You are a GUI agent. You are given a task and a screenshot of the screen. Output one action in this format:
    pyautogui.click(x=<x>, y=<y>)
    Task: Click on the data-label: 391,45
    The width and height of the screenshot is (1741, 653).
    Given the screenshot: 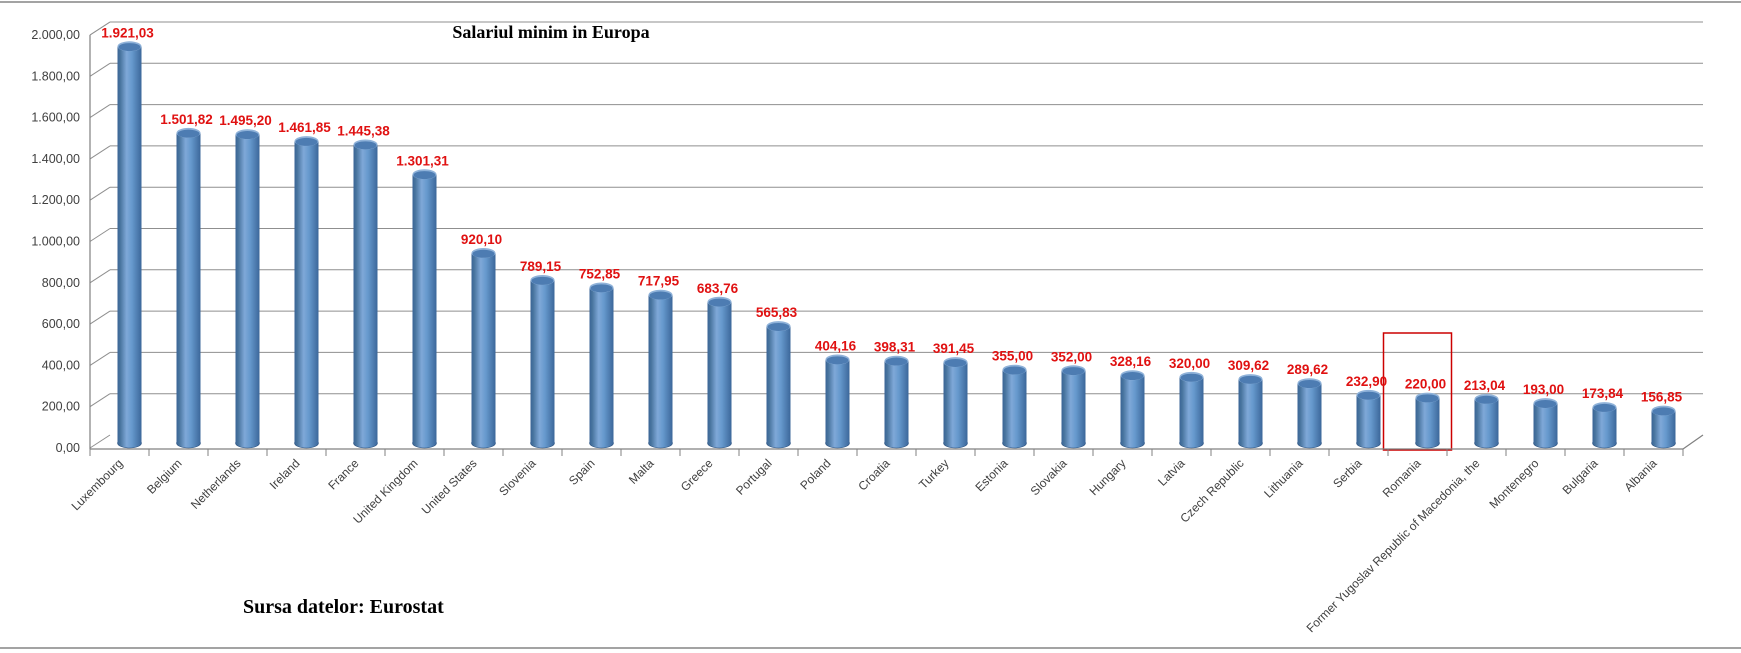 What is the action you would take?
    pyautogui.click(x=954, y=348)
    